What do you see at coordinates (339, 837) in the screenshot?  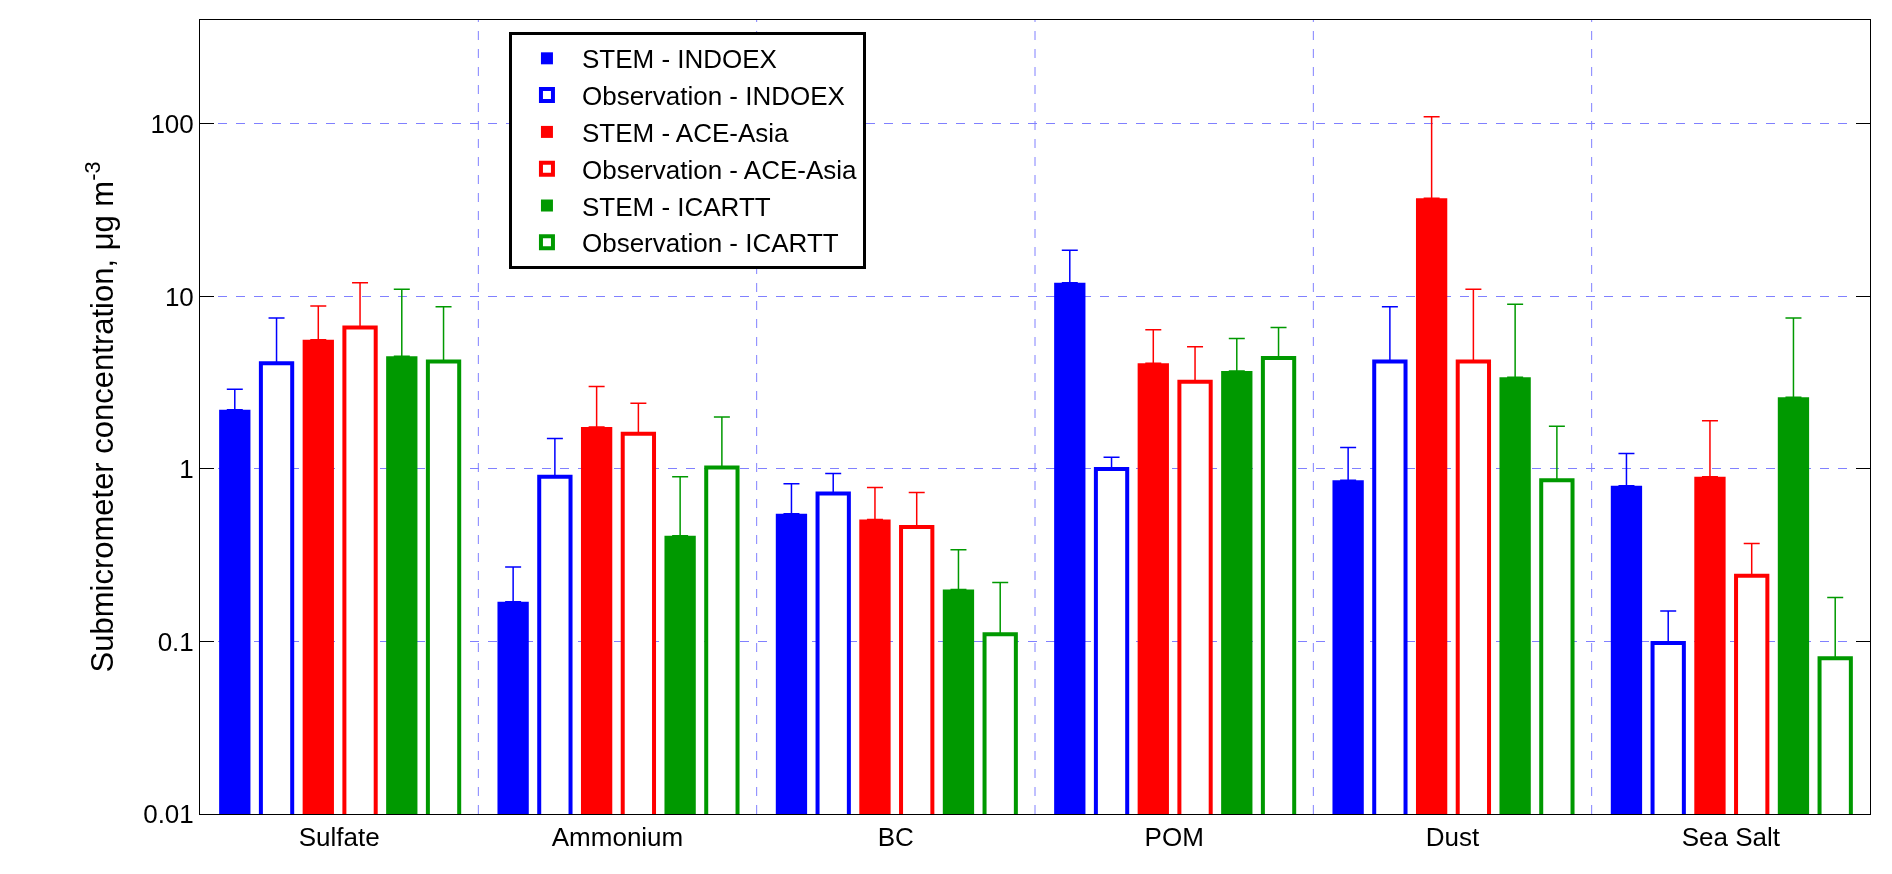 I see `x-tick-label: Sulfate` at bounding box center [339, 837].